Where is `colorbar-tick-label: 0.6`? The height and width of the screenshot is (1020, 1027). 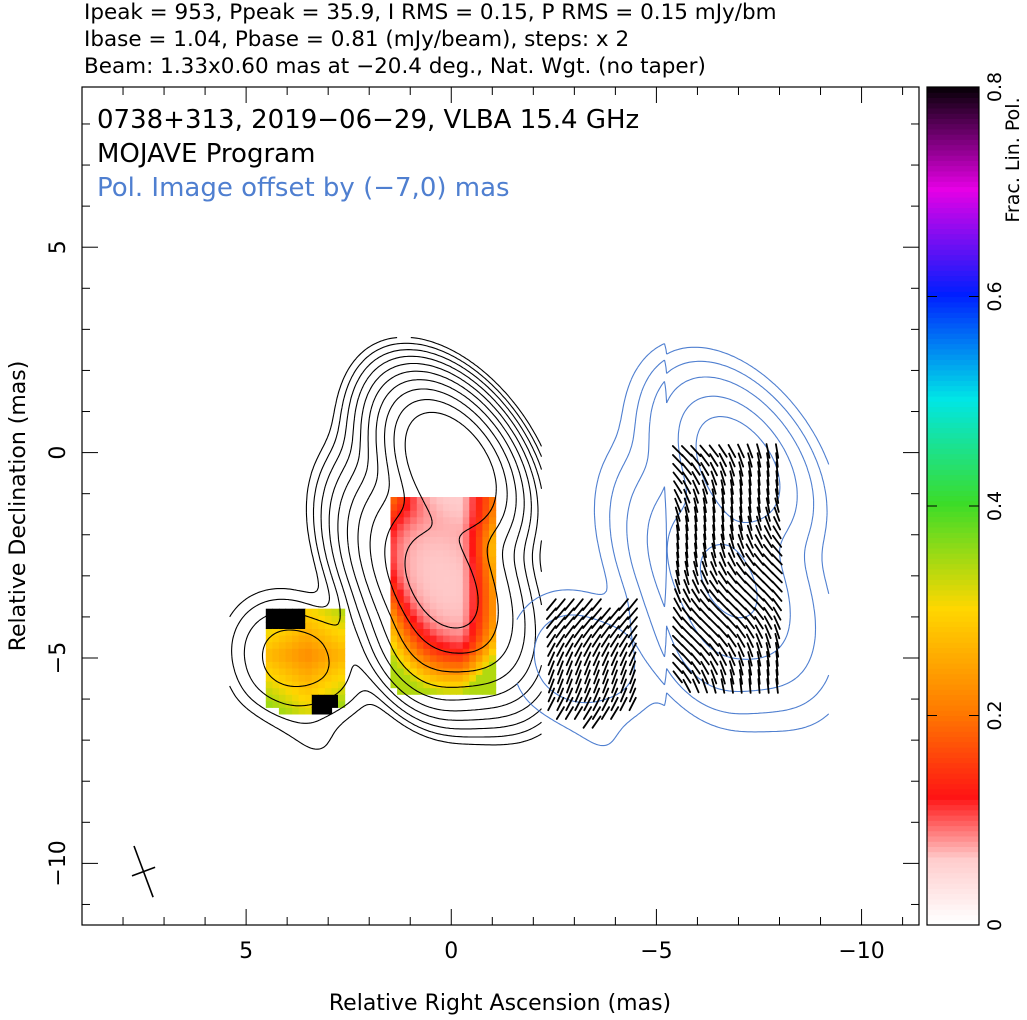 colorbar-tick-label: 0.6 is located at coordinates (995, 296).